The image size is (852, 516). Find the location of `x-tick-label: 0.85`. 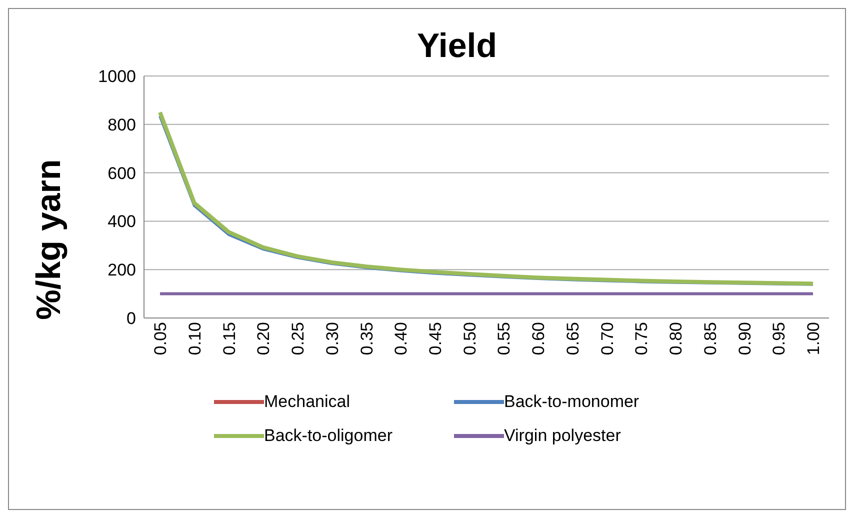

x-tick-label: 0.85 is located at coordinates (710, 339).